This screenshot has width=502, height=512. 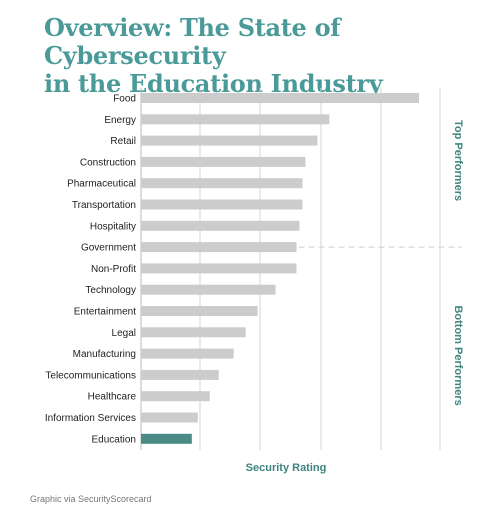 I want to click on bar-telecommunications, so click(x=180, y=374).